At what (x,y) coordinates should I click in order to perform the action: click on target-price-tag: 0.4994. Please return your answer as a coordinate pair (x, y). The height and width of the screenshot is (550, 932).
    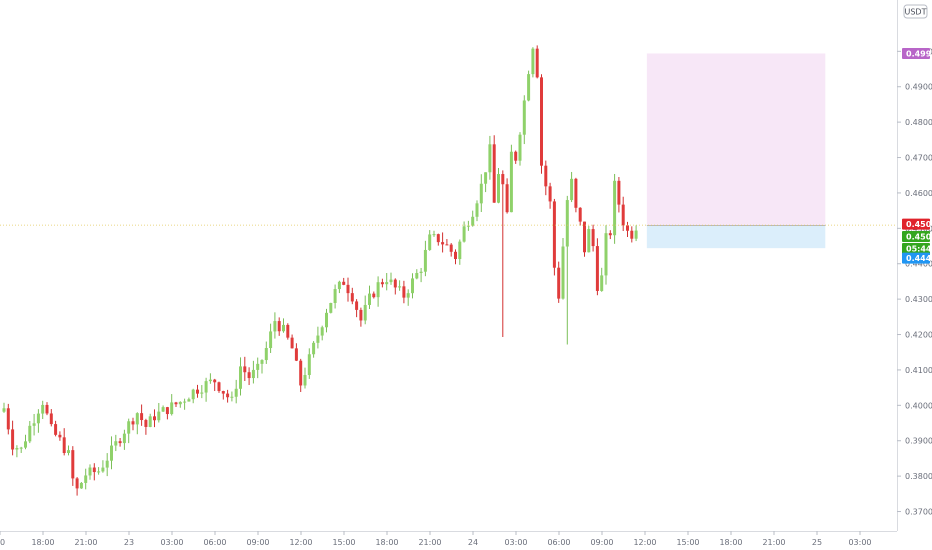
    Looking at the image, I should click on (917, 53).